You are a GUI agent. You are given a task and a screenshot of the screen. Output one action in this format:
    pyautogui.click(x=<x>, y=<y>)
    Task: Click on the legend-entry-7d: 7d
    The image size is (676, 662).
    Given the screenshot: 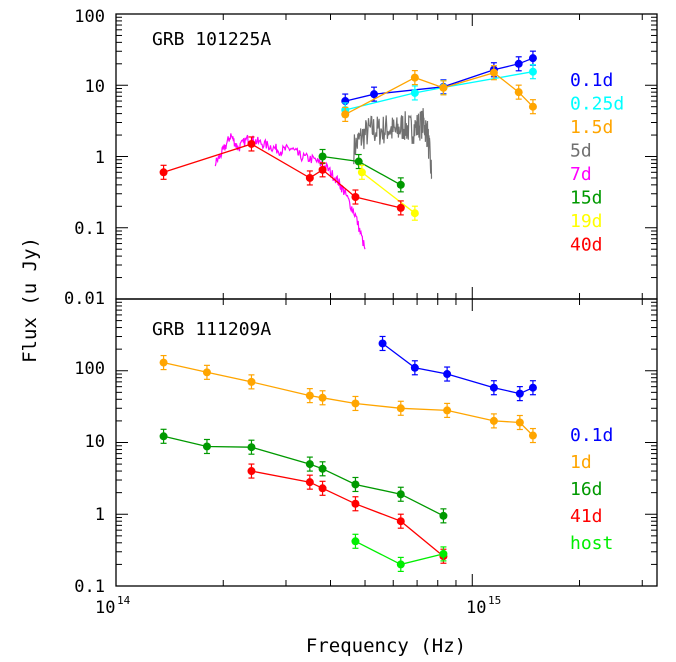 What is the action you would take?
    pyautogui.click(x=581, y=174)
    